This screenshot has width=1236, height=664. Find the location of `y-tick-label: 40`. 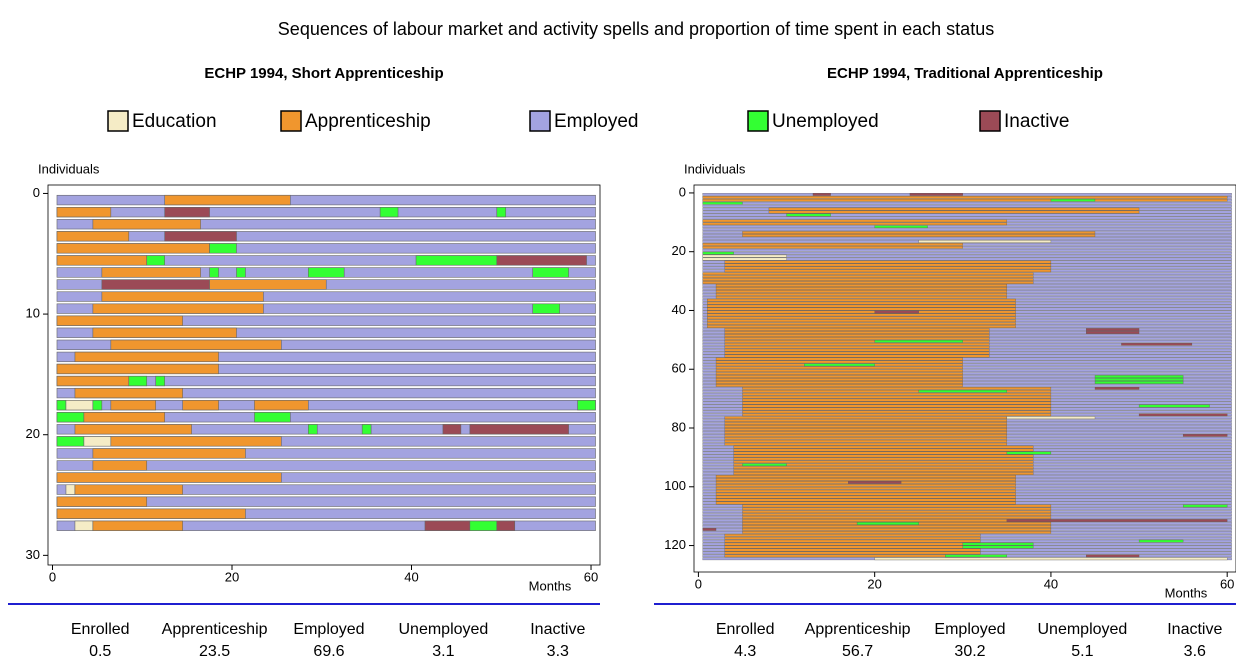

y-tick-label: 40 is located at coordinates (679, 309).